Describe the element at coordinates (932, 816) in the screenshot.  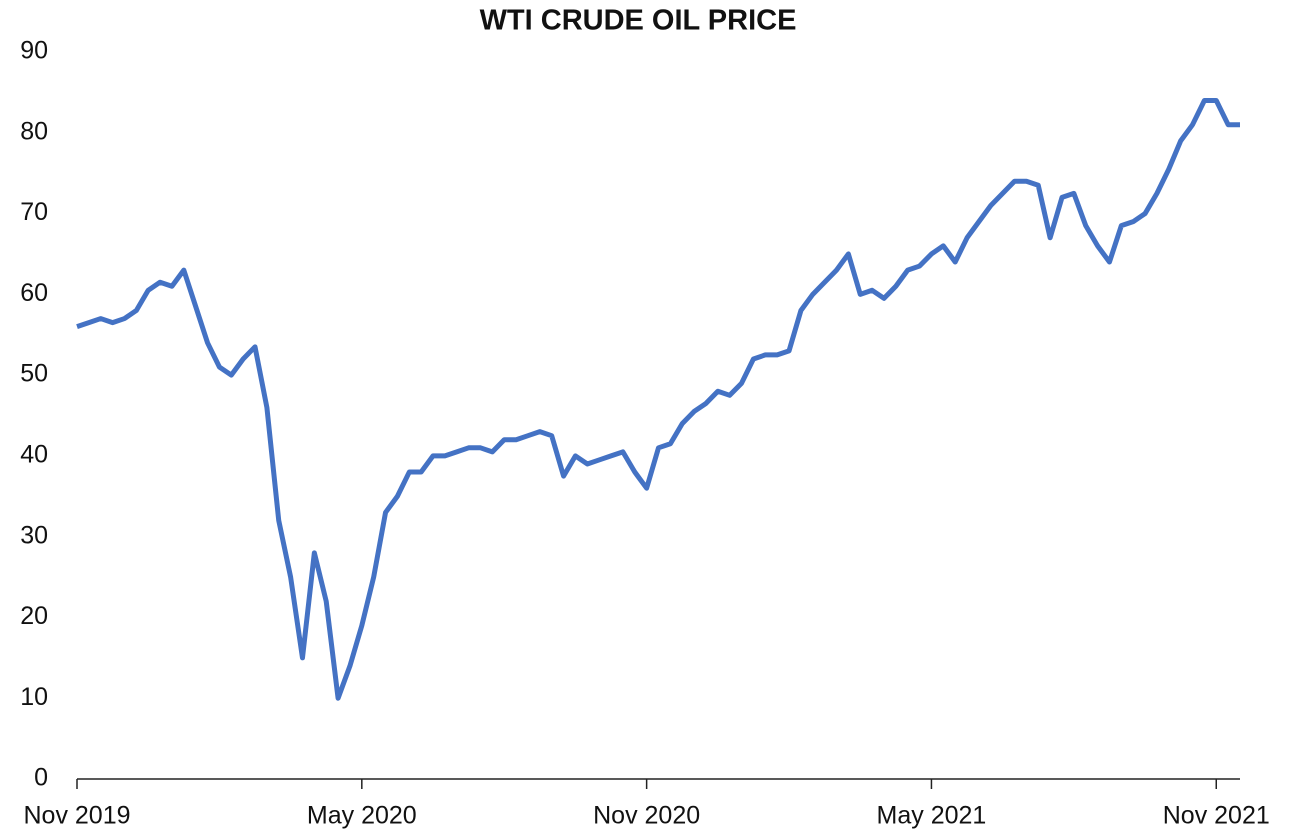
I see `x-tick-label: May 2021` at that location.